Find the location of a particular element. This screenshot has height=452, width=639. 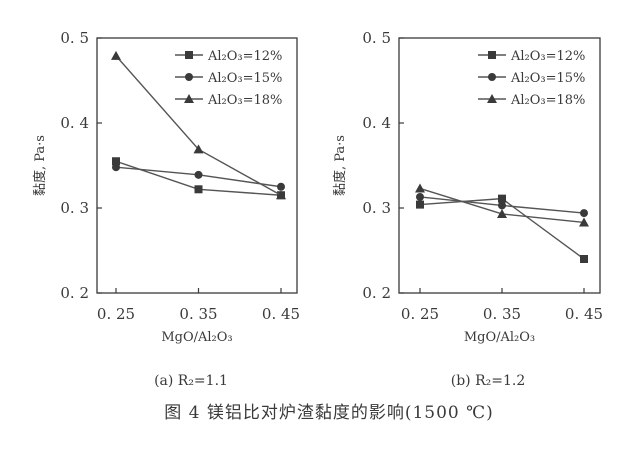

chart-subtitle: (a) R₂=1.1 is located at coordinates (191, 381).